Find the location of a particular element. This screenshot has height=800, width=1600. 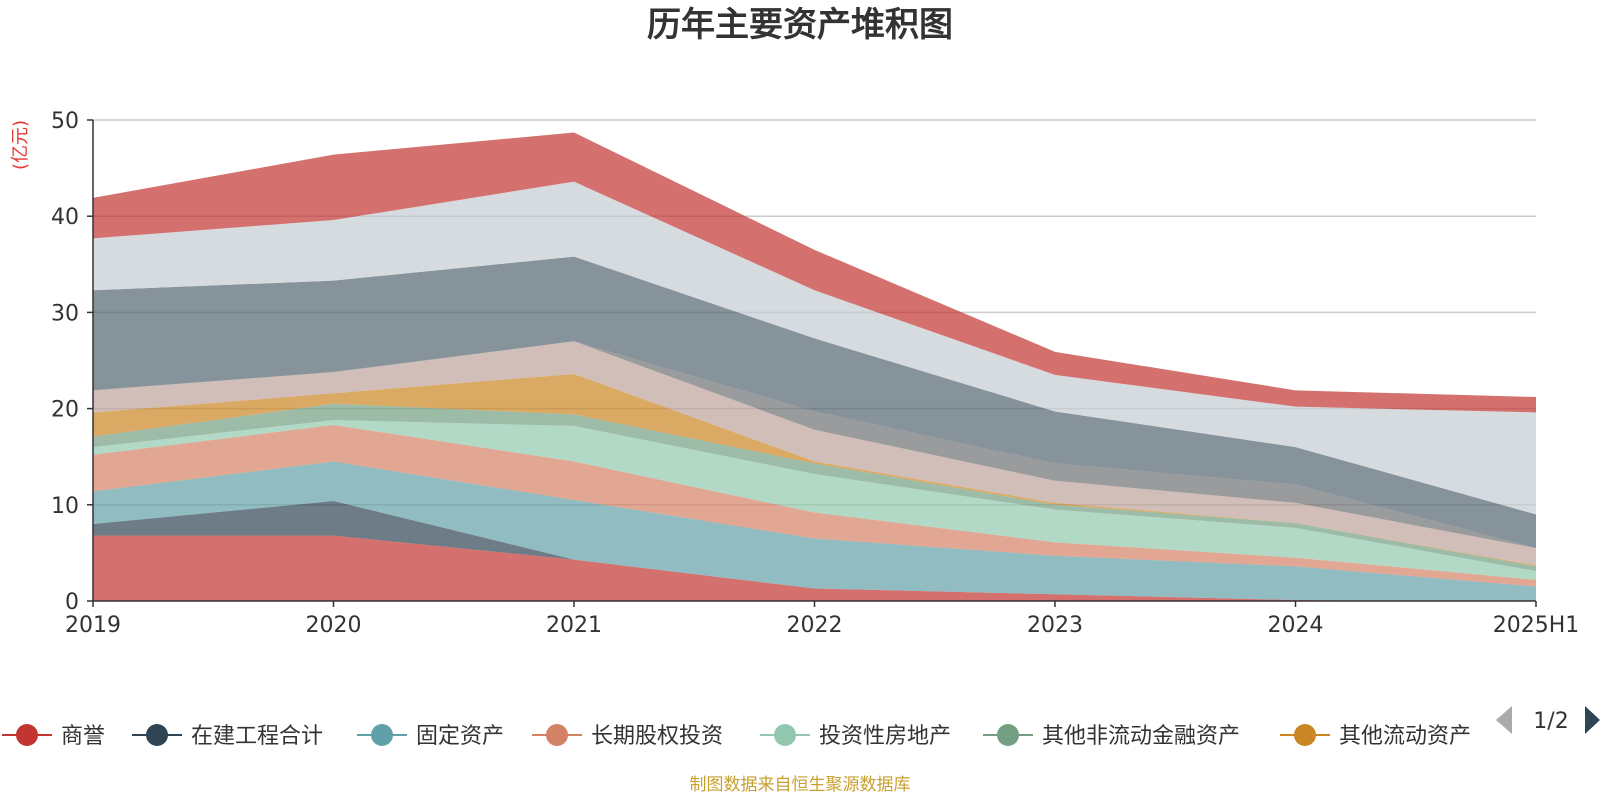

legend: 商誉 在建工程合计 固定资产 长期股权投资 投资性房地产 其他非流动金融资产 其他流动资产 is located at coordinates (736, 736).